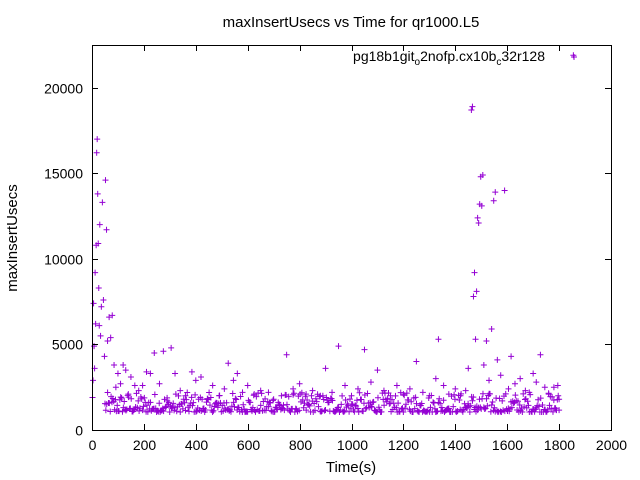  I want to click on y-tick-label: 5000, so click(67, 345).